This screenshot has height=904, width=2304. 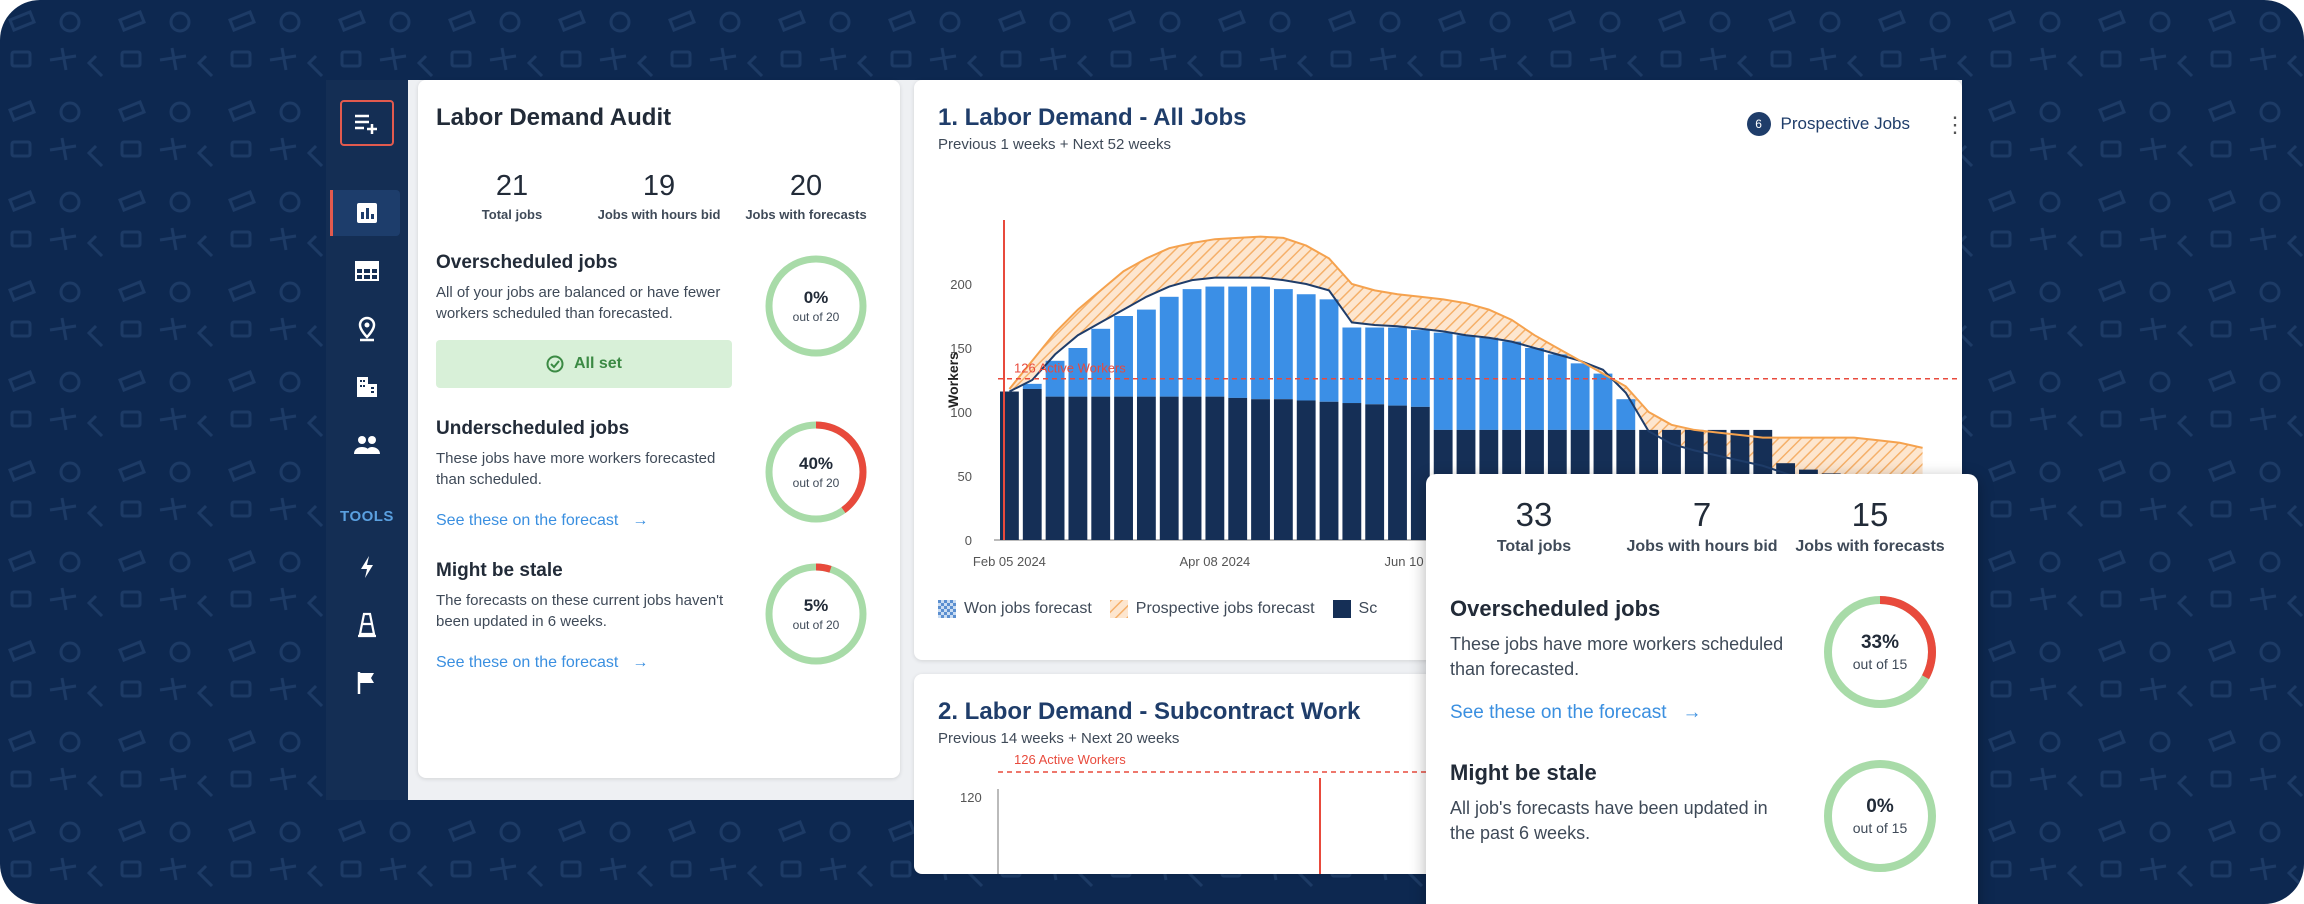 What do you see at coordinates (1015, 609) in the screenshot?
I see `legend-item-won: Won jobs forecast` at bounding box center [1015, 609].